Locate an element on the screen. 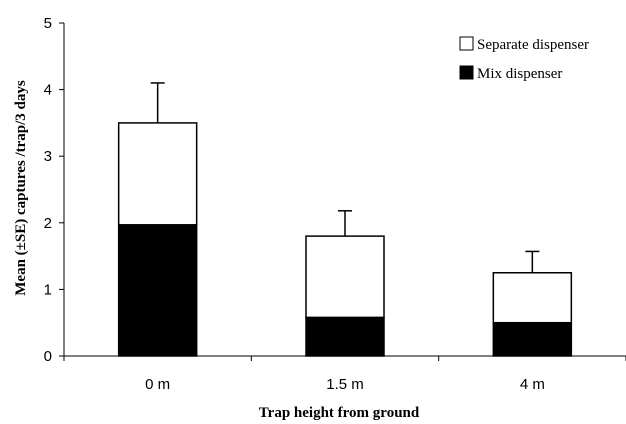 The width and height of the screenshot is (626, 424). x-axis-ticks: 0 m 1.5 m 4 m is located at coordinates (344, 374).